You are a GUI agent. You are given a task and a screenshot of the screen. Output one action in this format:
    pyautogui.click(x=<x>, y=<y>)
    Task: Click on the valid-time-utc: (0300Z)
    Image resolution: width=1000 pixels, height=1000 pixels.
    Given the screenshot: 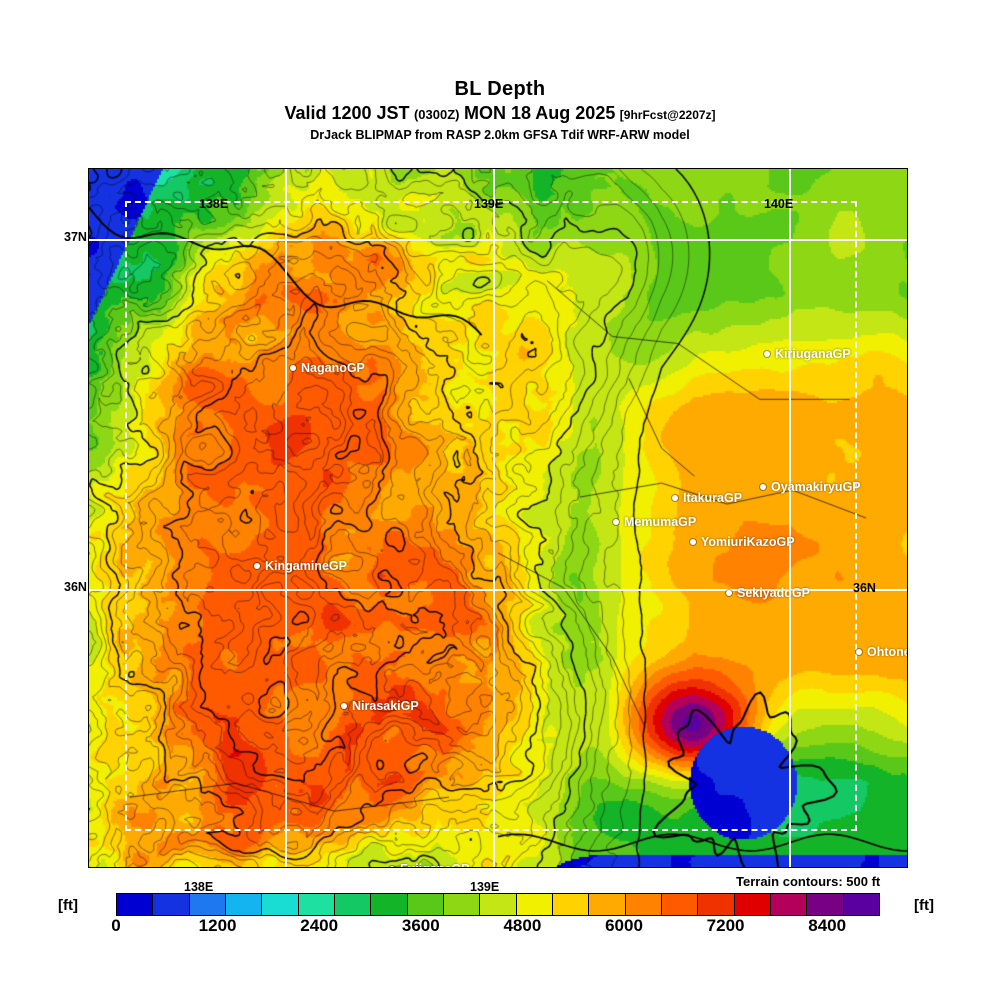 What is the action you would take?
    pyautogui.click(x=436, y=114)
    